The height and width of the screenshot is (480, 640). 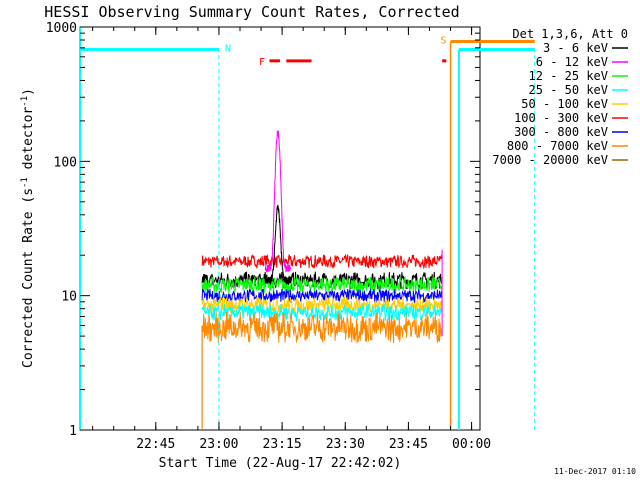 I want to click on legend-label-3: 25 - 50 keV, so click(x=568, y=90).